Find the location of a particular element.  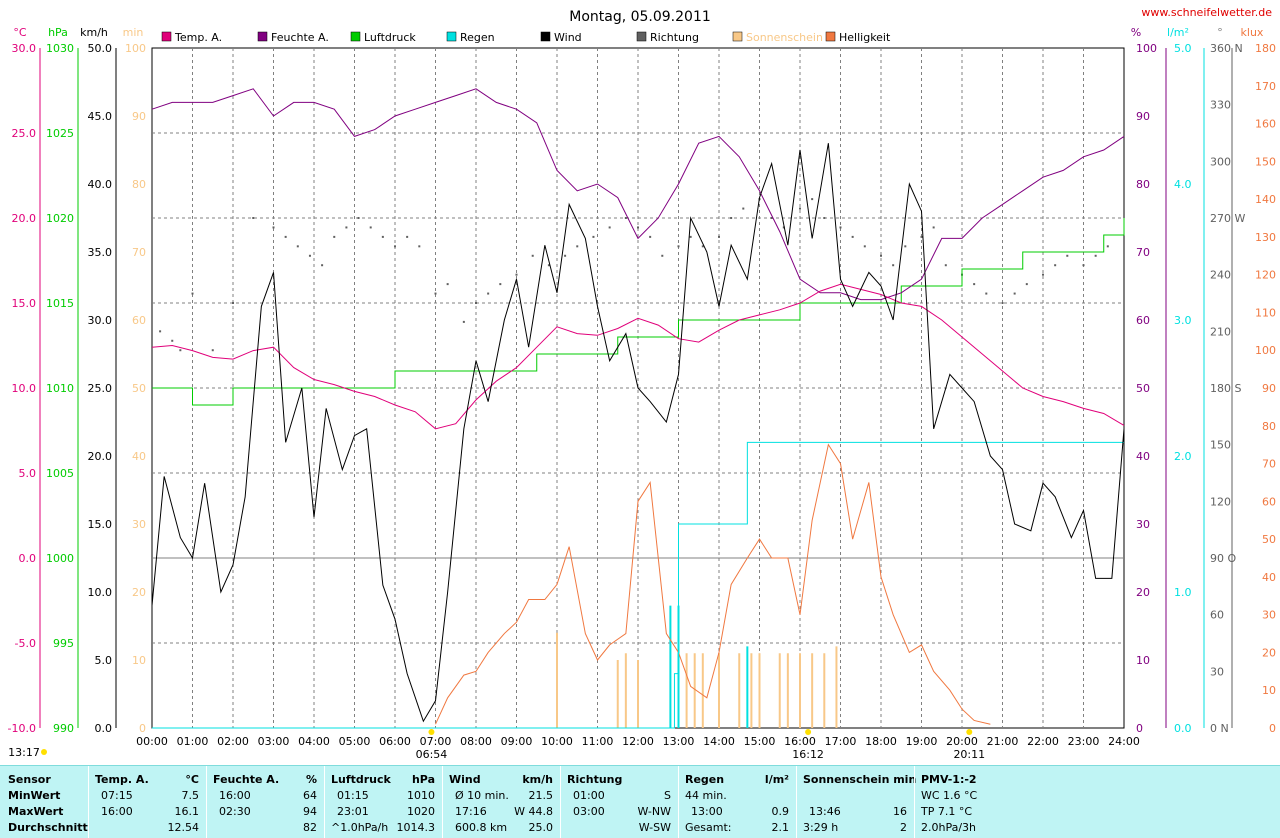

sun-marker-label: 13:17 is located at coordinates (24, 752).